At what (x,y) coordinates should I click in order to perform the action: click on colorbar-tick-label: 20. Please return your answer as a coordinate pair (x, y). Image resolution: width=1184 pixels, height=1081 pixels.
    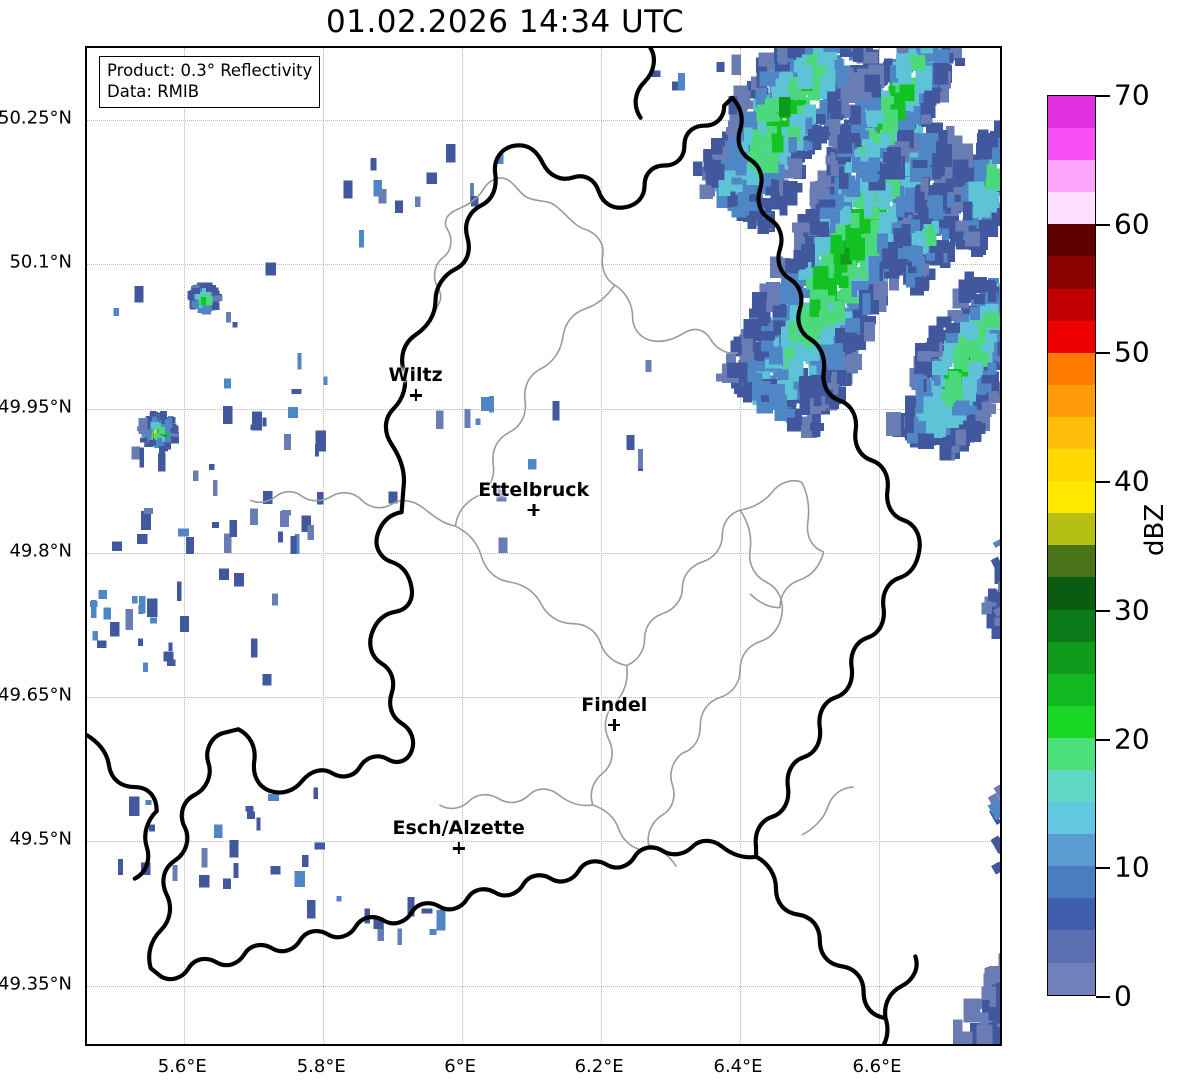
    Looking at the image, I should click on (1132, 739).